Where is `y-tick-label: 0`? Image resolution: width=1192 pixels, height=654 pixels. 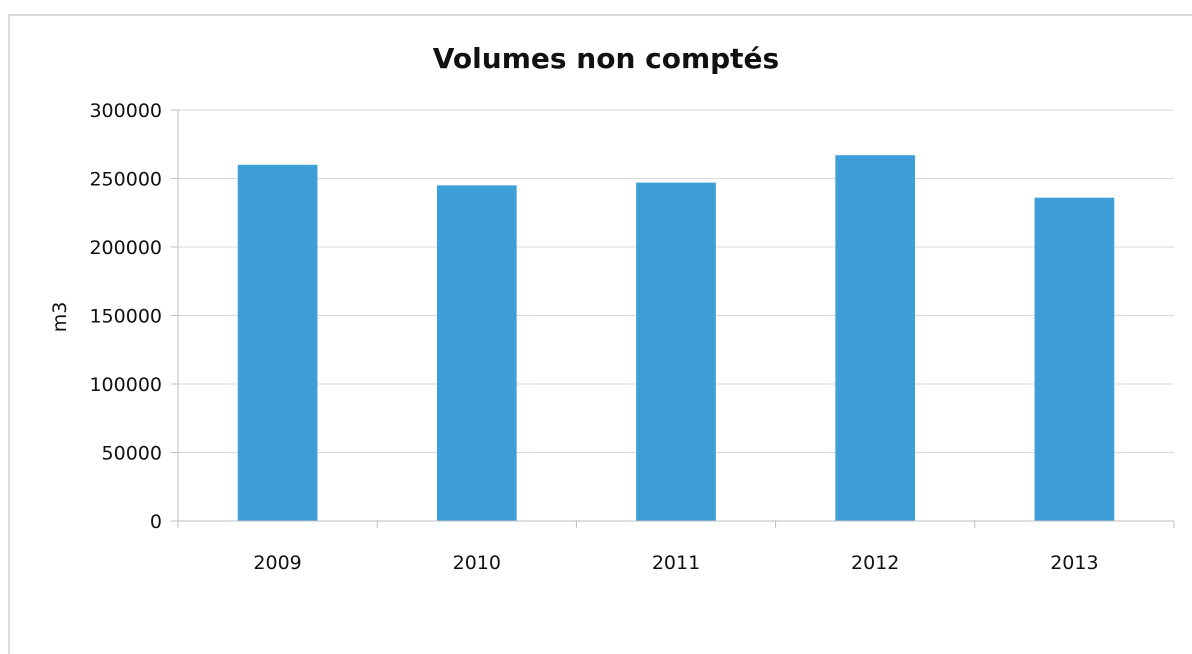 y-tick-label: 0 is located at coordinates (156, 522).